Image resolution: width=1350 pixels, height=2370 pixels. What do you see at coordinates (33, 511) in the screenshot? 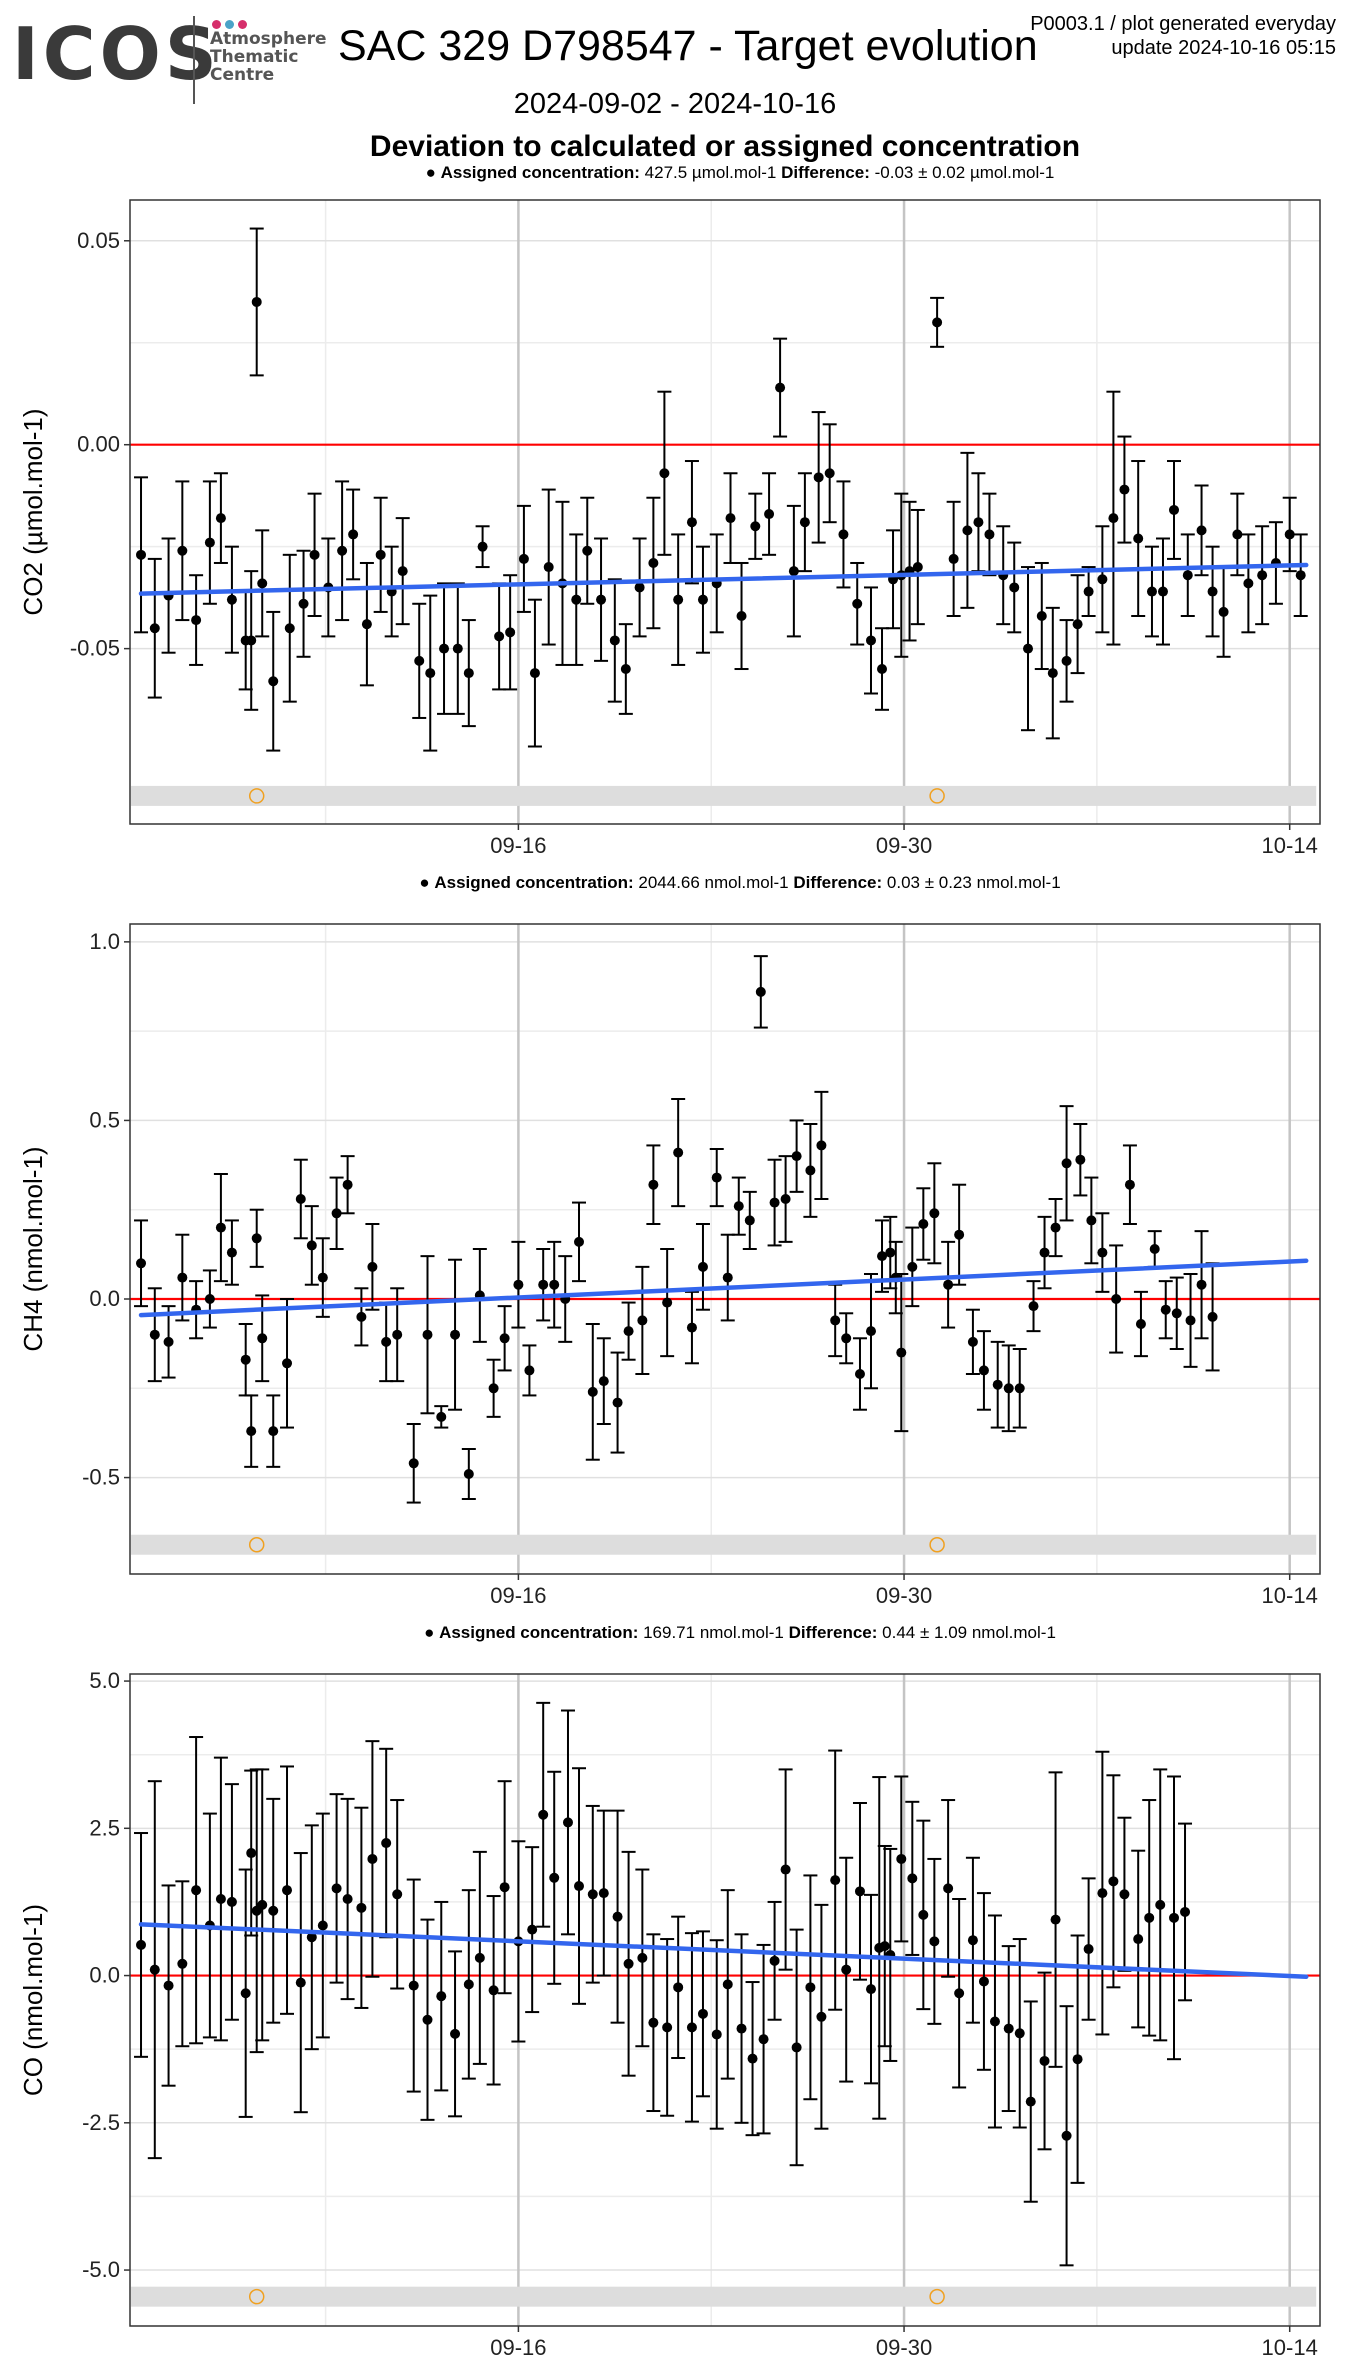
I see `y-axis-label: CO2 (µmol.mol-1)` at bounding box center [33, 511].